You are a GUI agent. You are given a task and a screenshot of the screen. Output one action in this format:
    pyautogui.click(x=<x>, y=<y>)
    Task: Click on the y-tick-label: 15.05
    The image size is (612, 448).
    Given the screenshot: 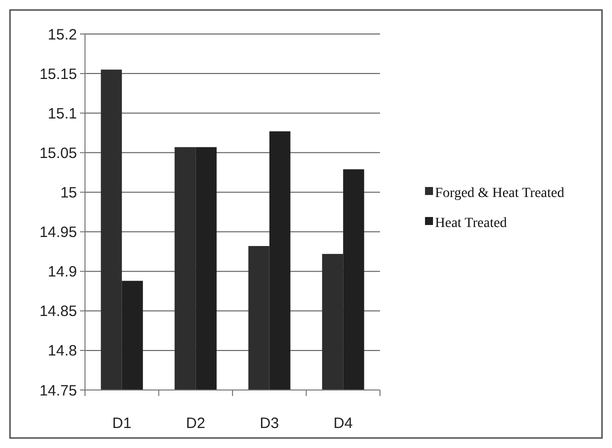 What is the action you would take?
    pyautogui.click(x=58, y=153)
    